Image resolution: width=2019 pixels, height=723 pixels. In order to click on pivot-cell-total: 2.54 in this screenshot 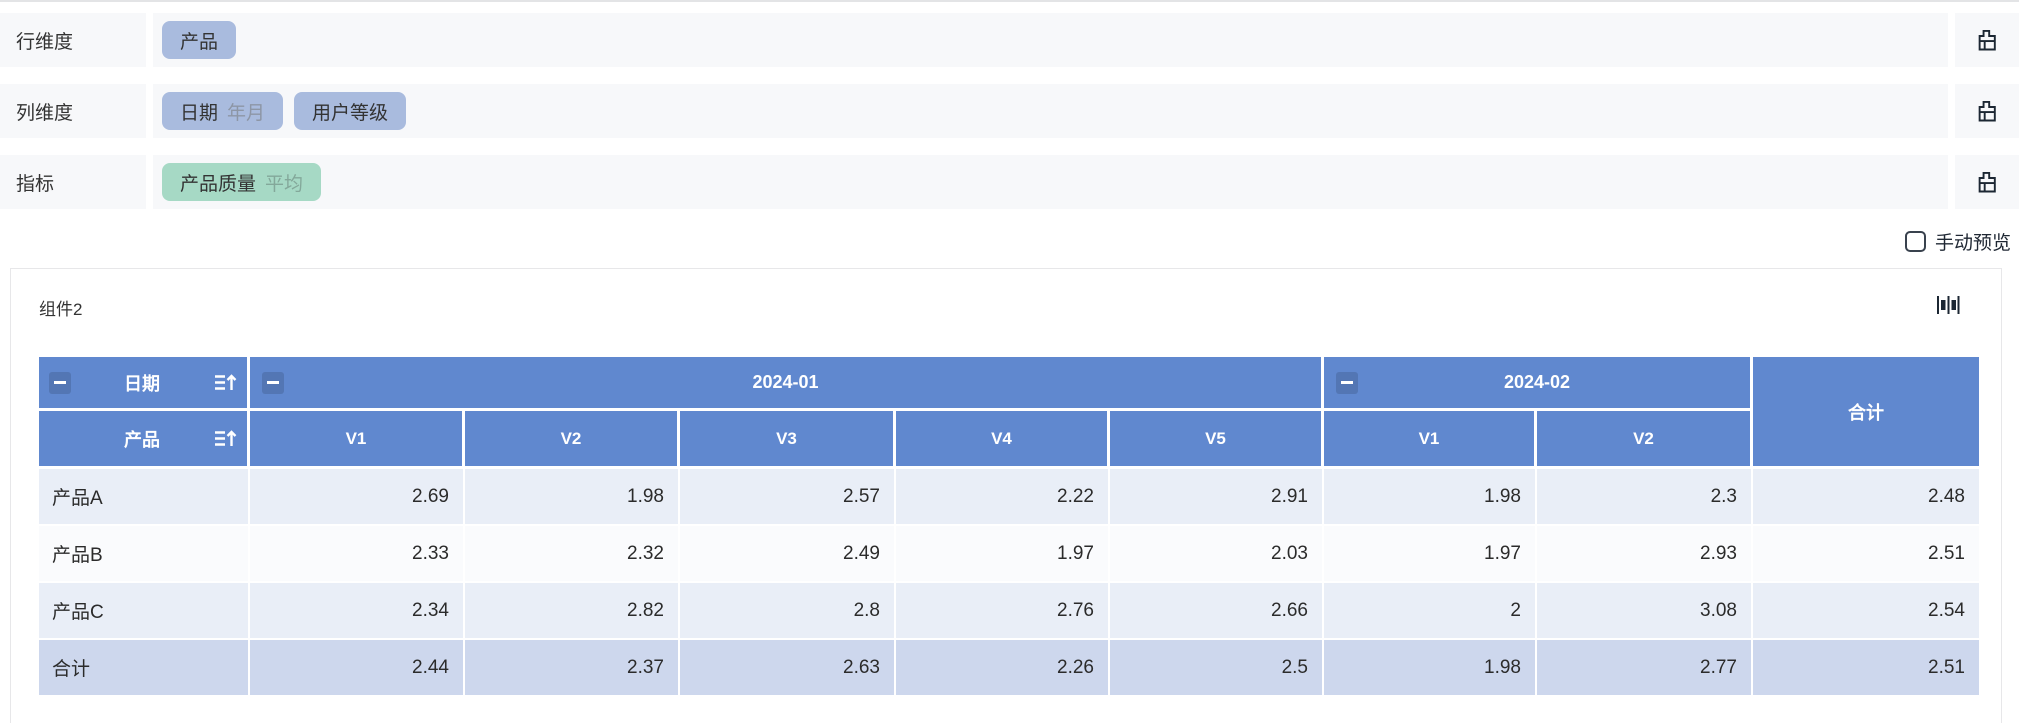, I will do `click(1866, 611)`.